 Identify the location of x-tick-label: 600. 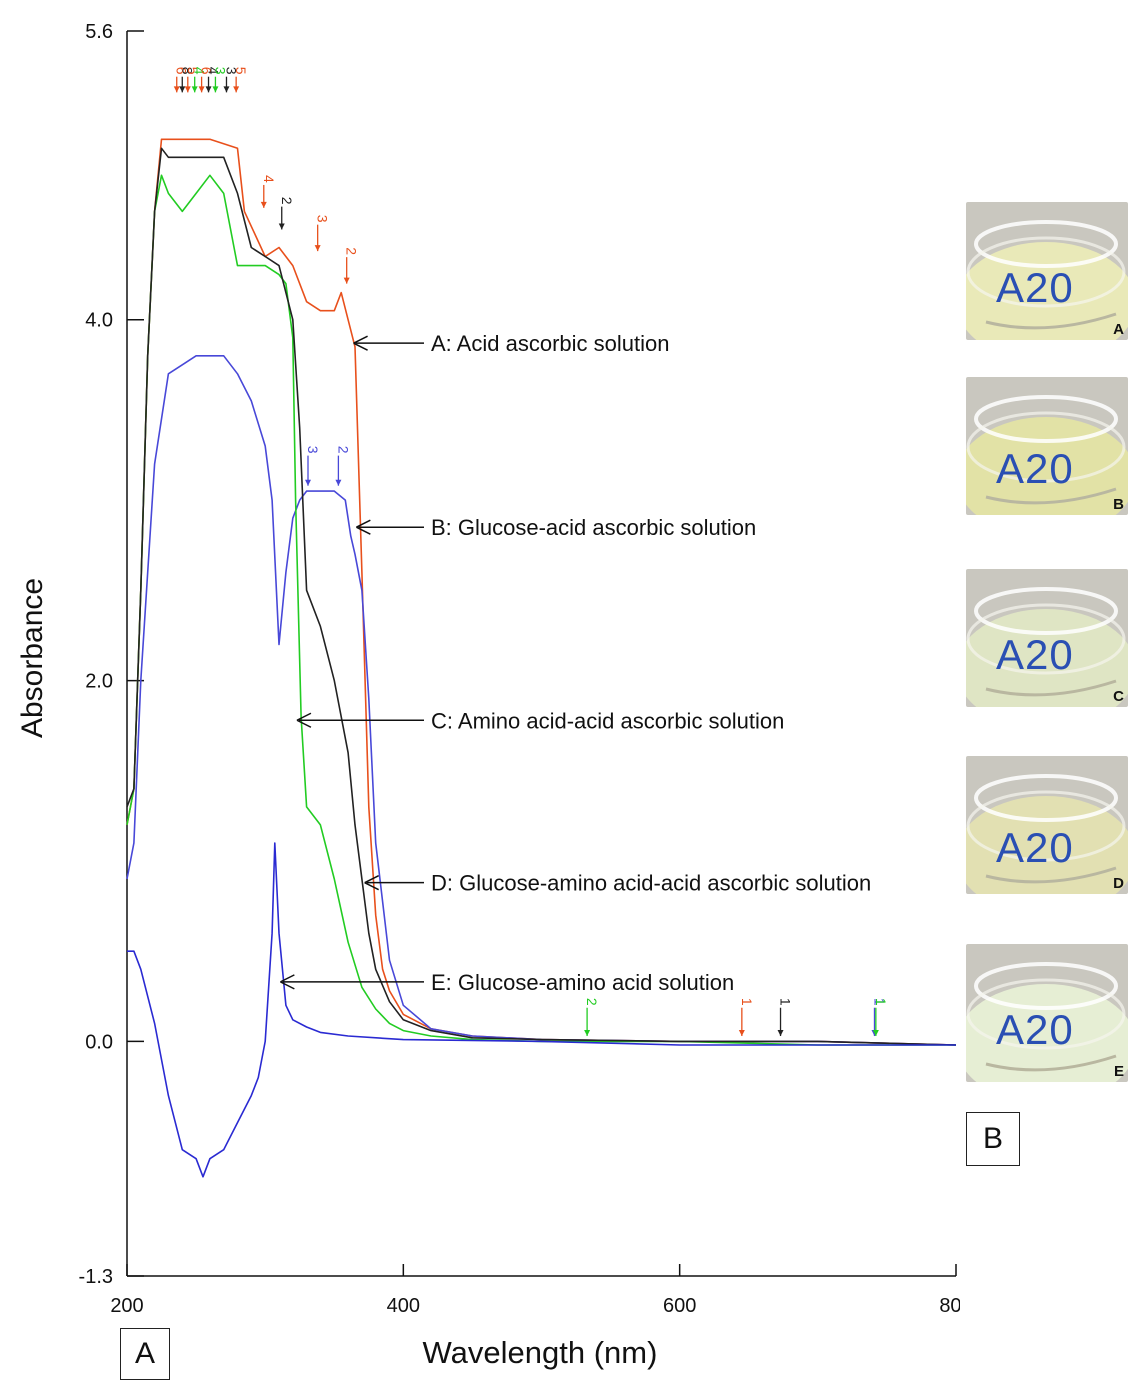
(679, 1306).